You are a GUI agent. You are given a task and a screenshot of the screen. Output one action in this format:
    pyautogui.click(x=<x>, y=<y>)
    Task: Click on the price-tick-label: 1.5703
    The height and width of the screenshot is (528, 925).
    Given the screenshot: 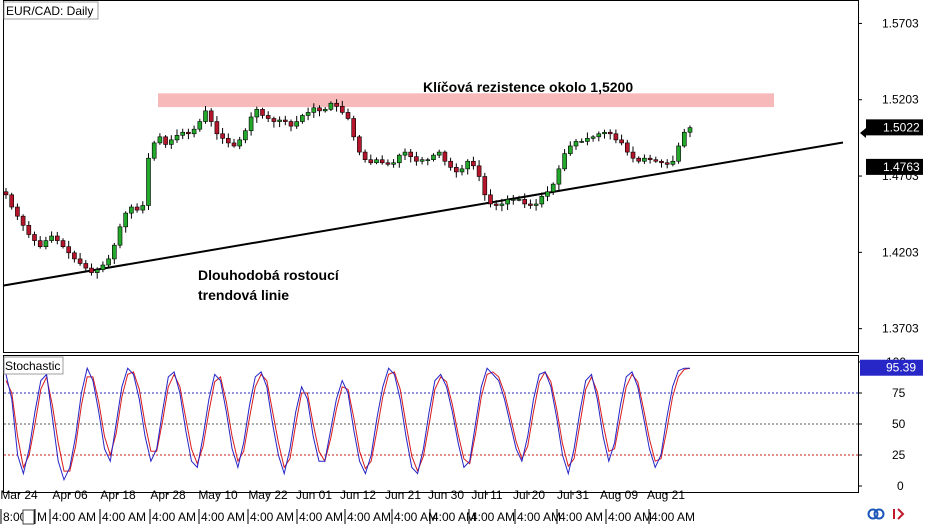 What is the action you would take?
    pyautogui.click(x=900, y=23)
    